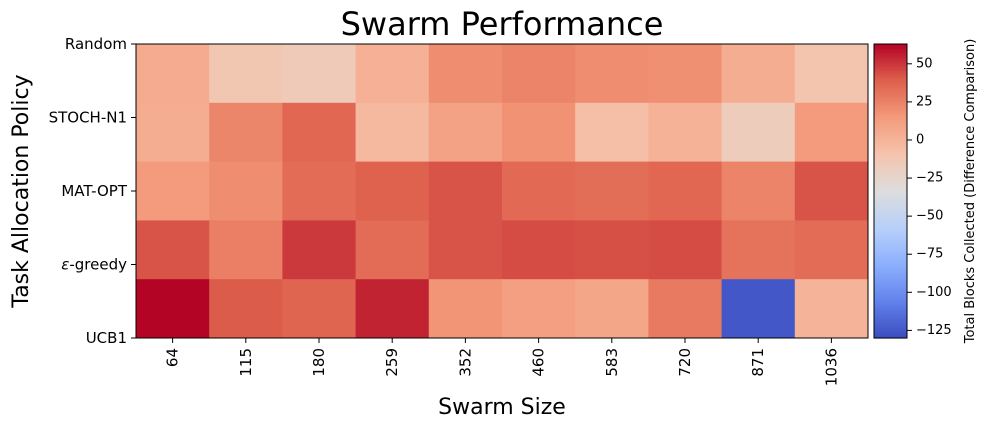 The height and width of the screenshot is (429, 988). What do you see at coordinates (502, 24) in the screenshot?
I see `chart-title: Swarm Performance` at bounding box center [502, 24].